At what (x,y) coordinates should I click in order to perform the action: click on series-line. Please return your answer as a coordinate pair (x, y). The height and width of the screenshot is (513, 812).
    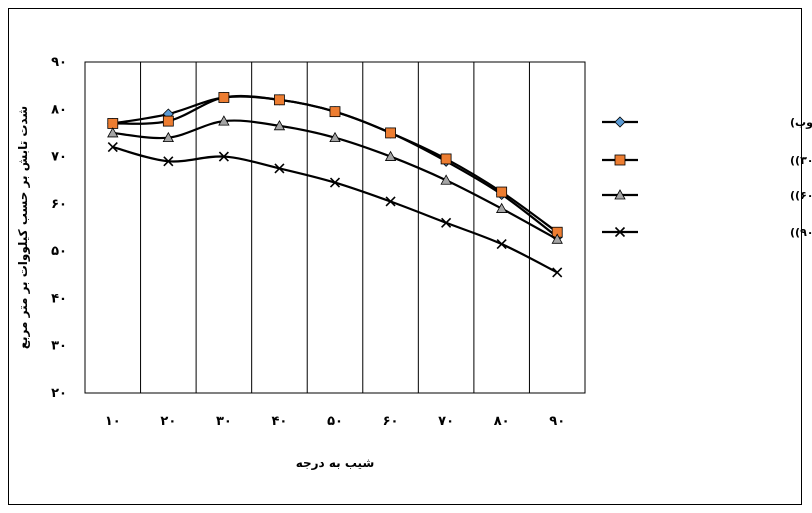
    Looking at the image, I should click on (335, 210).